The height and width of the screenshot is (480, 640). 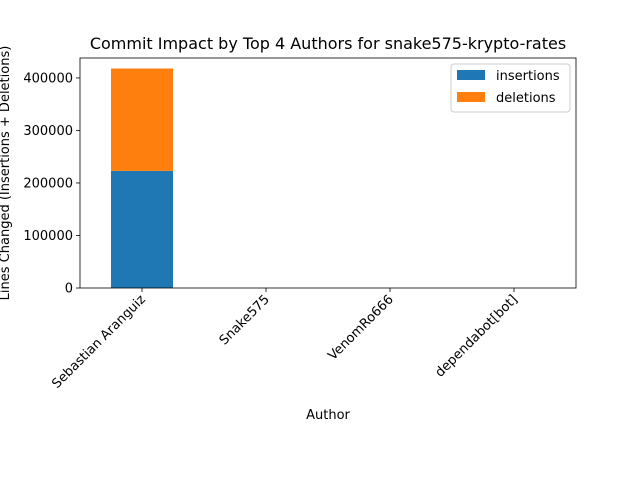 What do you see at coordinates (6, 173) in the screenshot?
I see `y-axis-label: Lines Changed (Insertions + Deletions)` at bounding box center [6, 173].